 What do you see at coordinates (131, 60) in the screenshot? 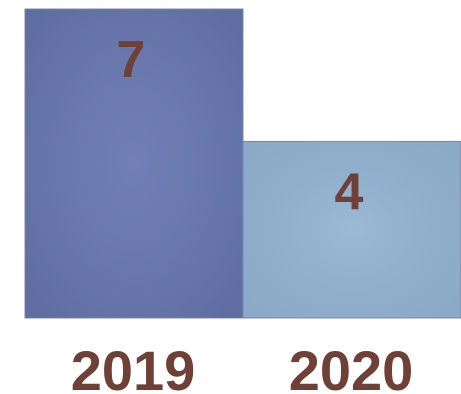
I see `data-label-2019: 7` at bounding box center [131, 60].